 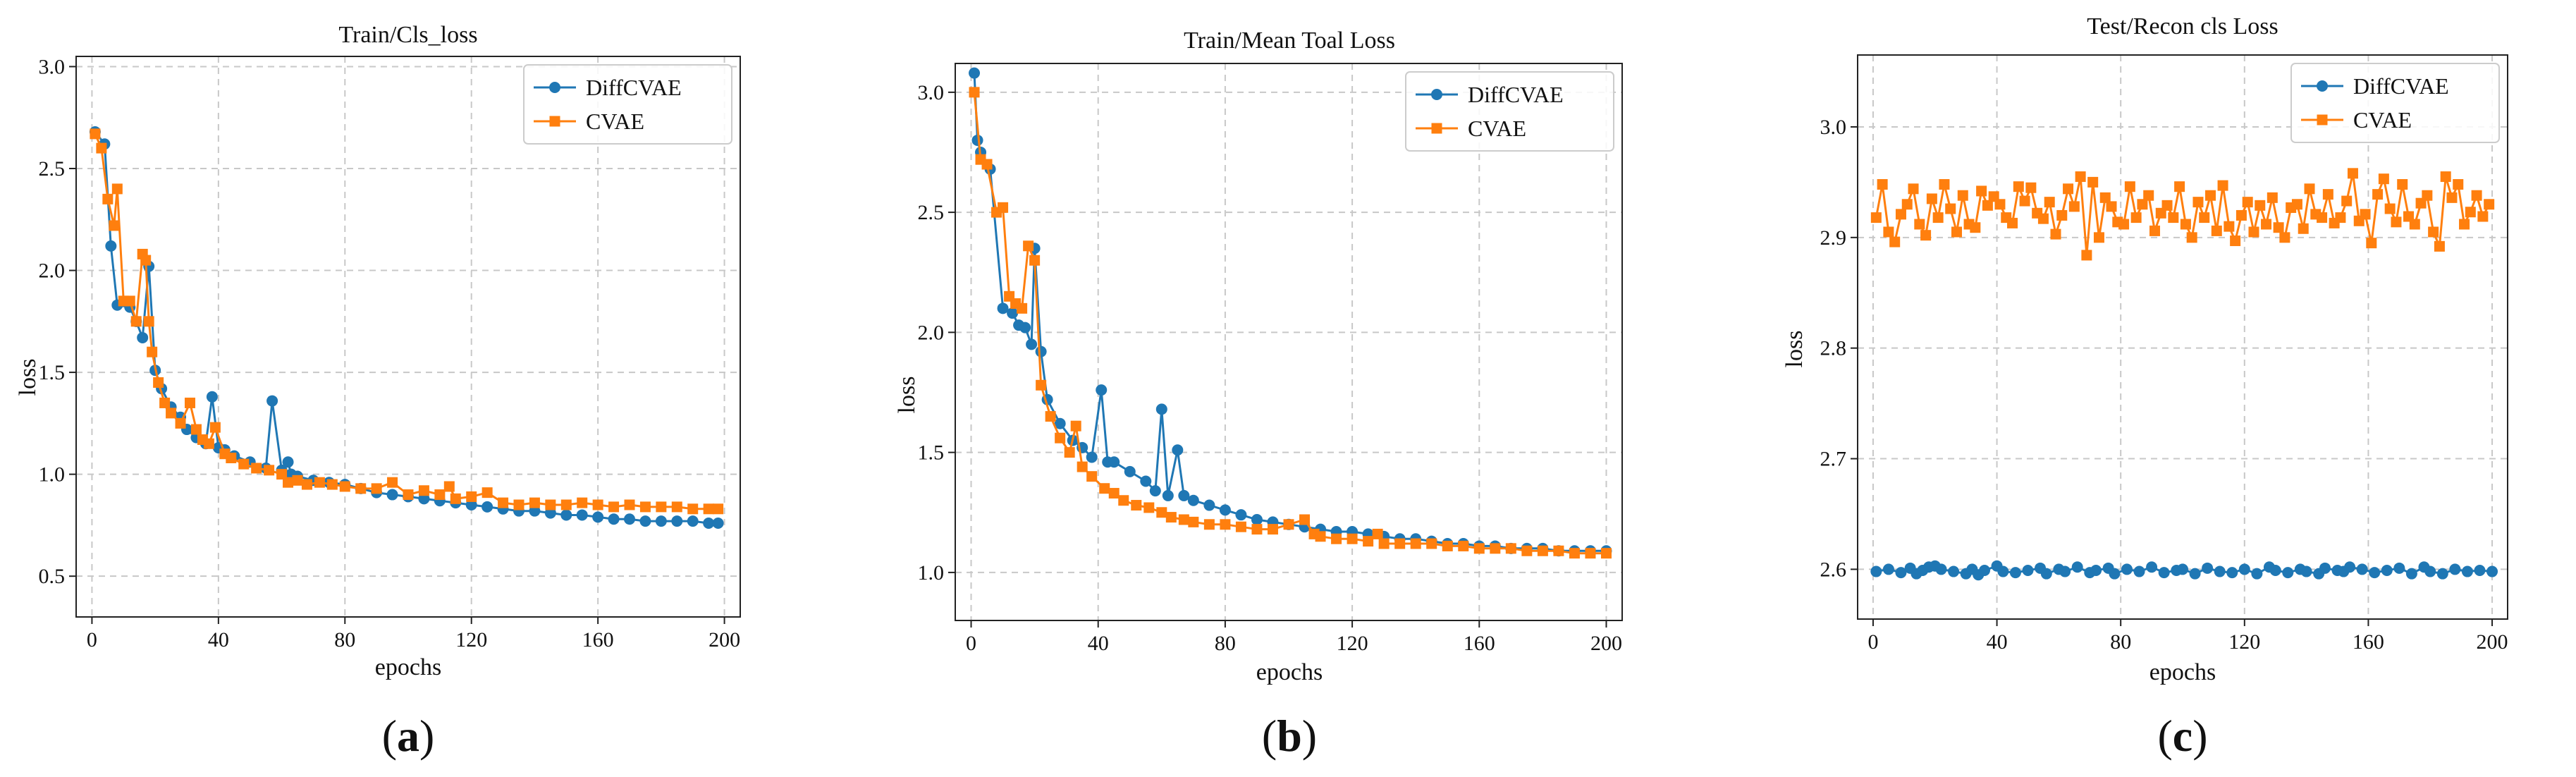 I want to click on panel-a-legend-diff-label: DiffCVAE, so click(x=634, y=87).